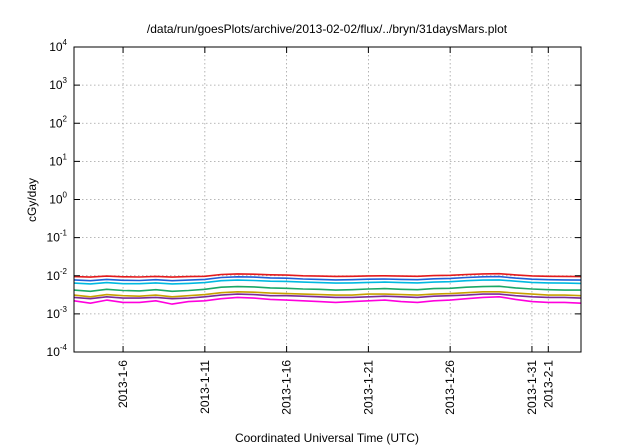 This screenshot has width=640, height=448. I want to click on x-tick-label: 2013-1-11, so click(205, 387).